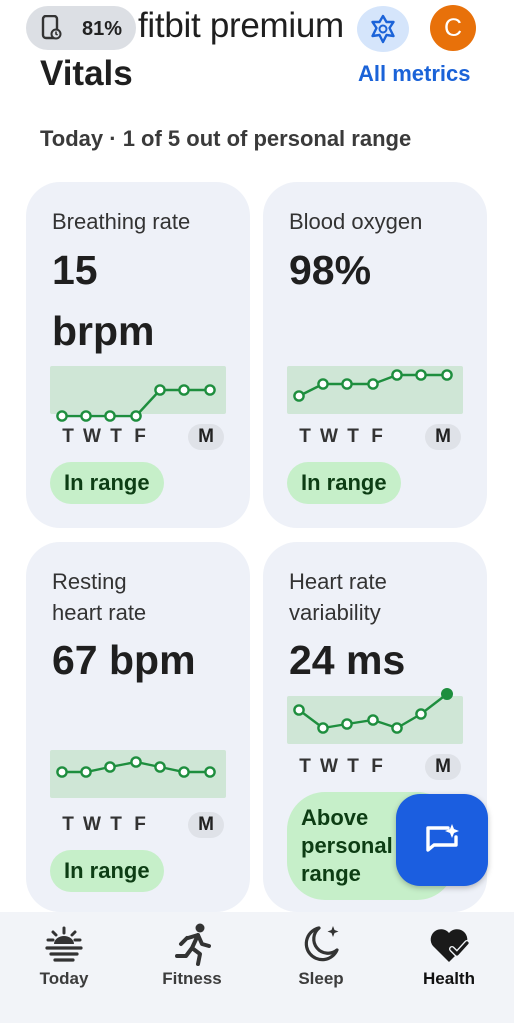  I want to click on top-app-bar: 81% fitbit premium C, so click(257, 31).